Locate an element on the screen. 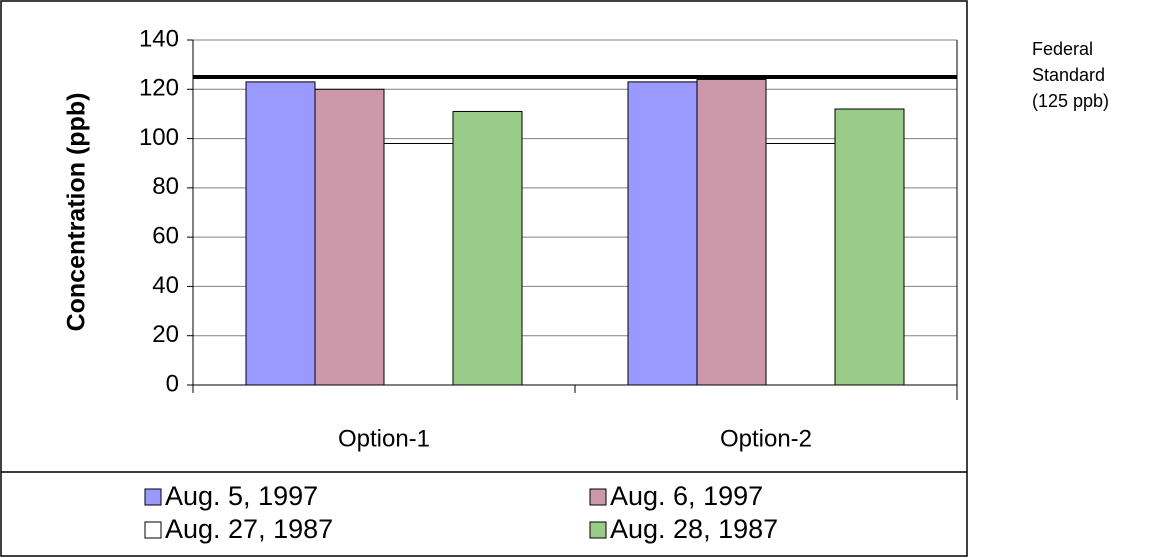  legend-label: Aug. 27, 1987 is located at coordinates (249, 529).